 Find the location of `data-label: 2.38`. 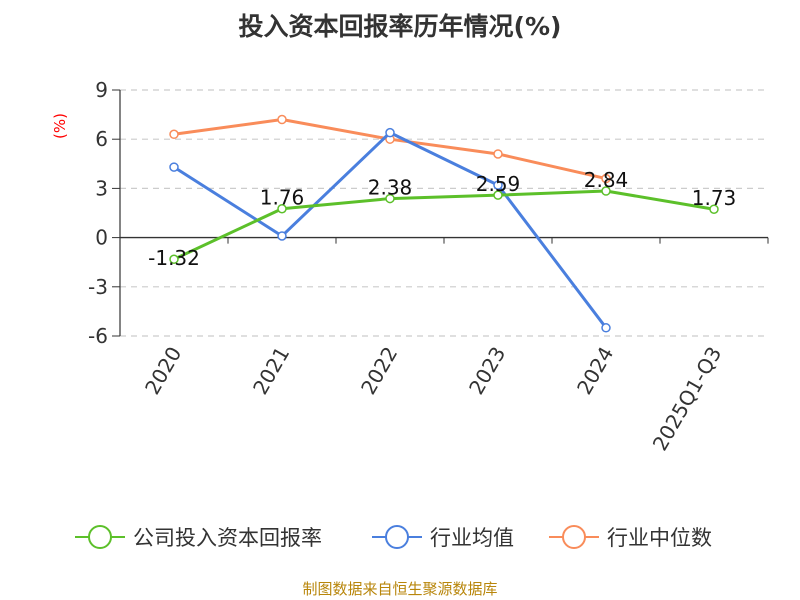

data-label: 2.38 is located at coordinates (390, 188).